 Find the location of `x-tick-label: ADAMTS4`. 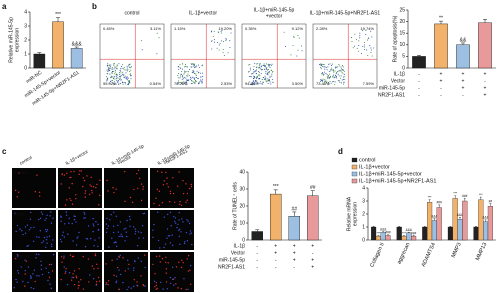

x-tick-label: ADAMTS4 is located at coordinates (429, 255).